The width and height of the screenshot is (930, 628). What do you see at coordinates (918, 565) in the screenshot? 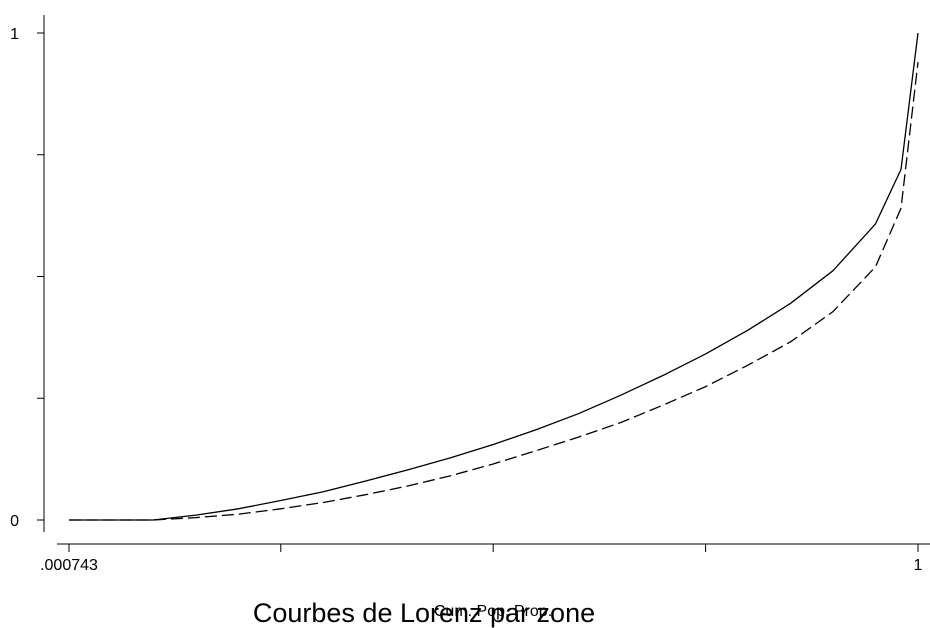
I see `x-tick-label: 1` at bounding box center [918, 565].